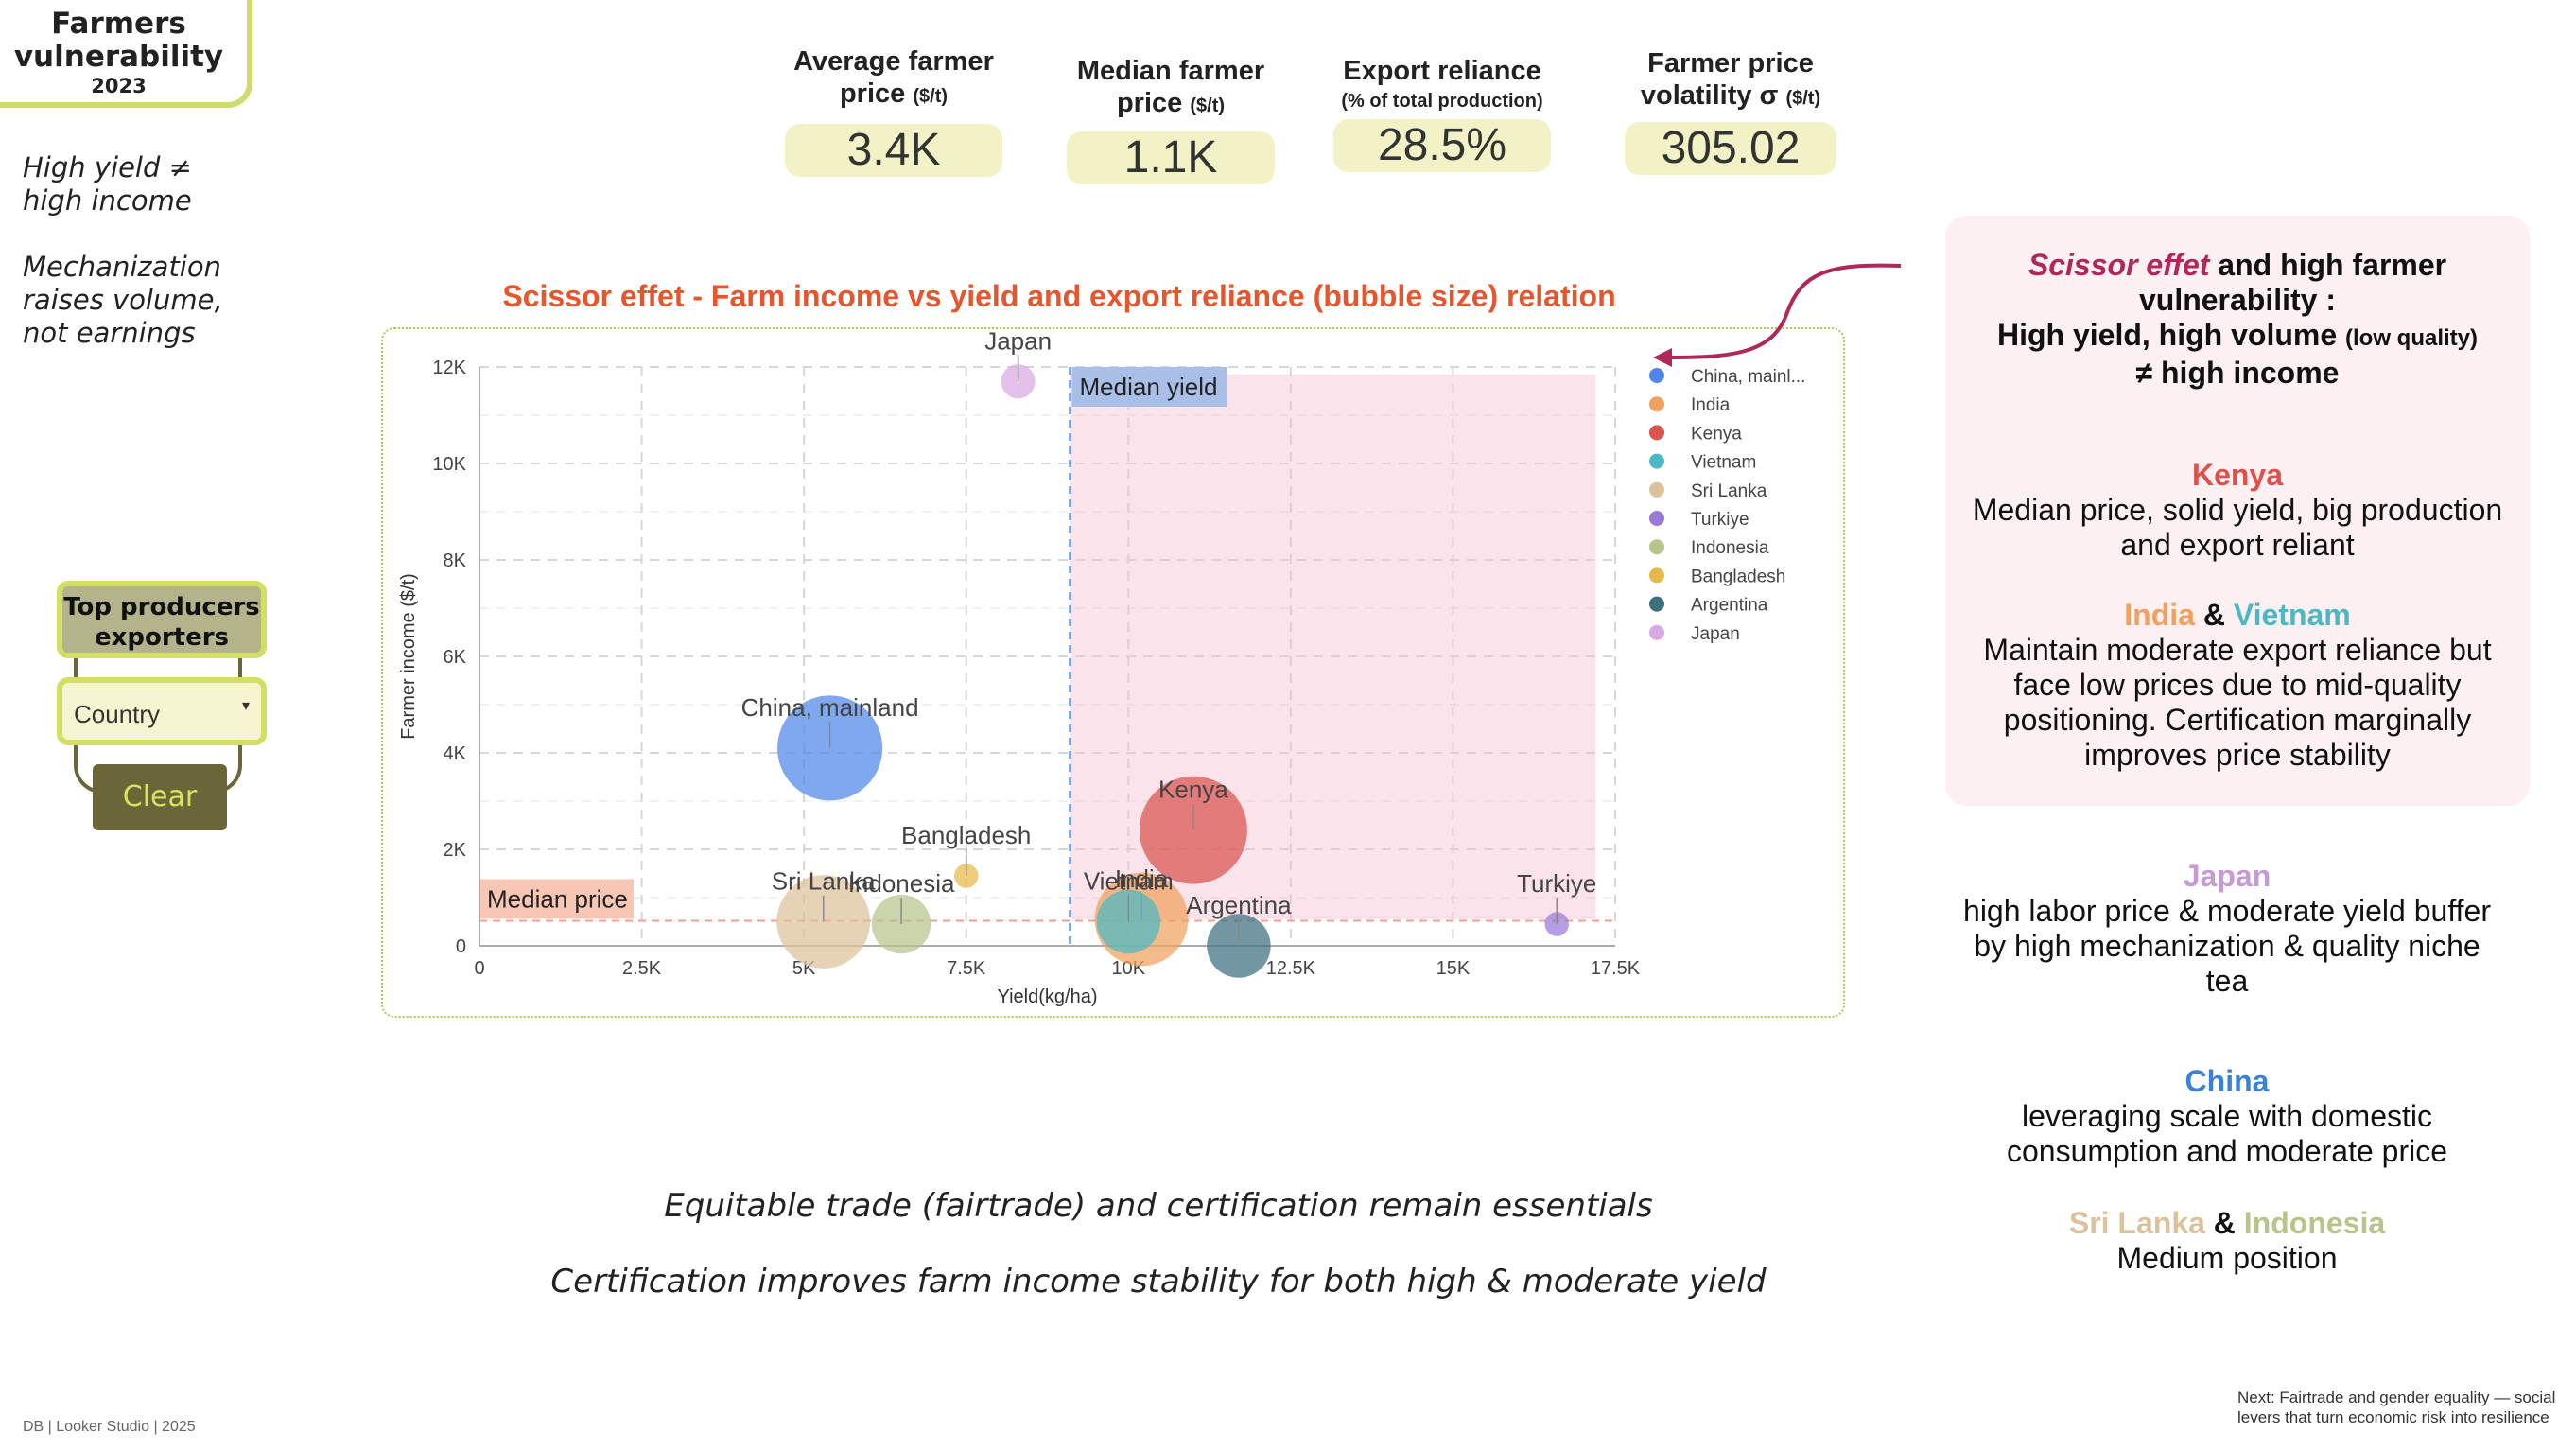 The width and height of the screenshot is (2576, 1449). I want to click on title-year: 2023, so click(119, 86).